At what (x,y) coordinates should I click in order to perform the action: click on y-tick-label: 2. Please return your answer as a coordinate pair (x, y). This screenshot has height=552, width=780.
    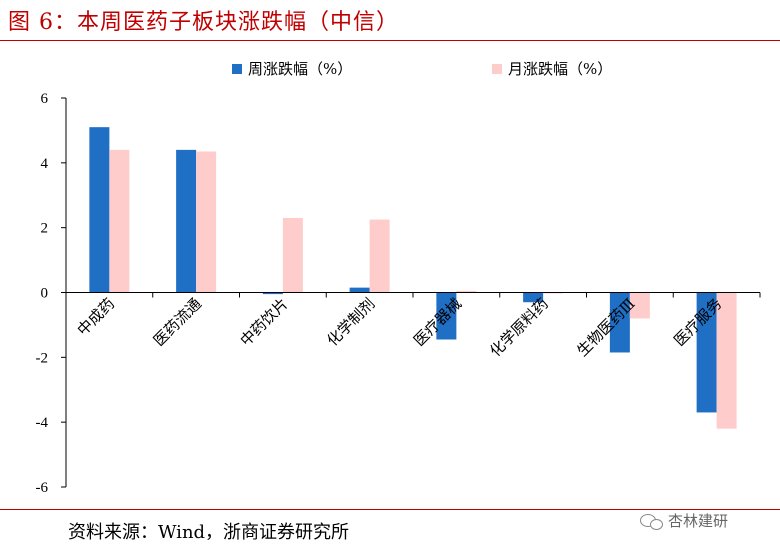
    Looking at the image, I should click on (45, 229).